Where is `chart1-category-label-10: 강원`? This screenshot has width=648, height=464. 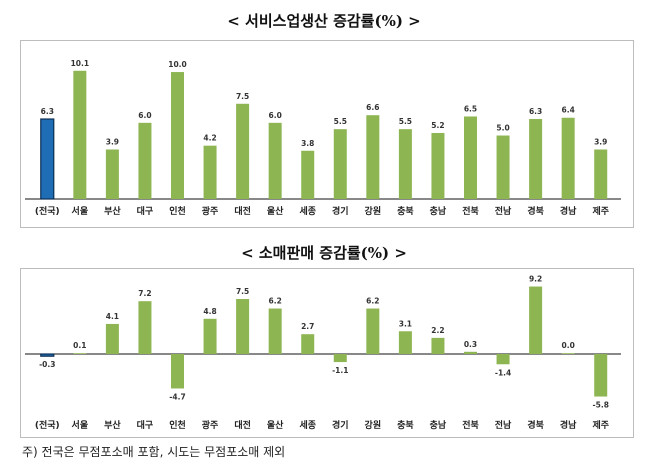
chart1-category-label-10: 강원 is located at coordinates (373, 211).